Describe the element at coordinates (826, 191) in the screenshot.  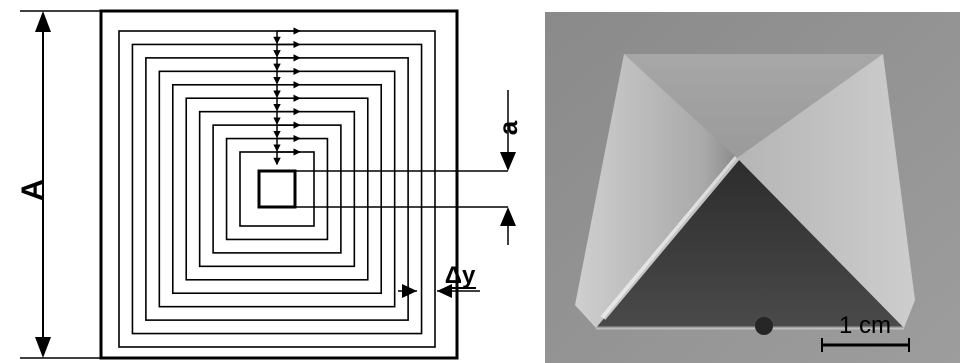
I see `pyramid-face-right` at that location.